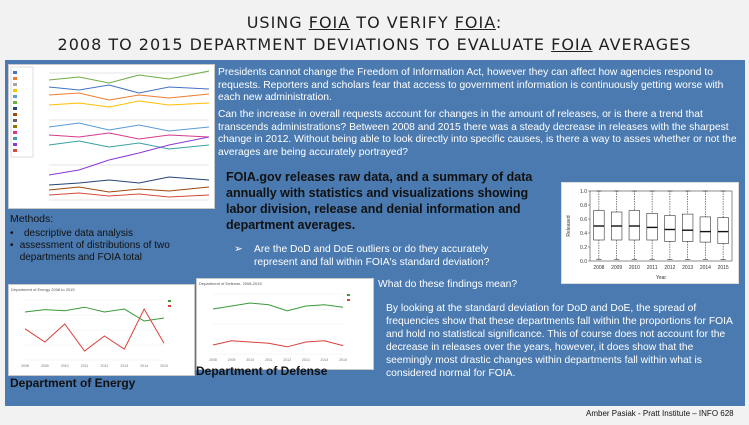 The height and width of the screenshot is (425, 749). Describe the element at coordinates (688, 227) in the screenshot. I see `box-2013` at that location.